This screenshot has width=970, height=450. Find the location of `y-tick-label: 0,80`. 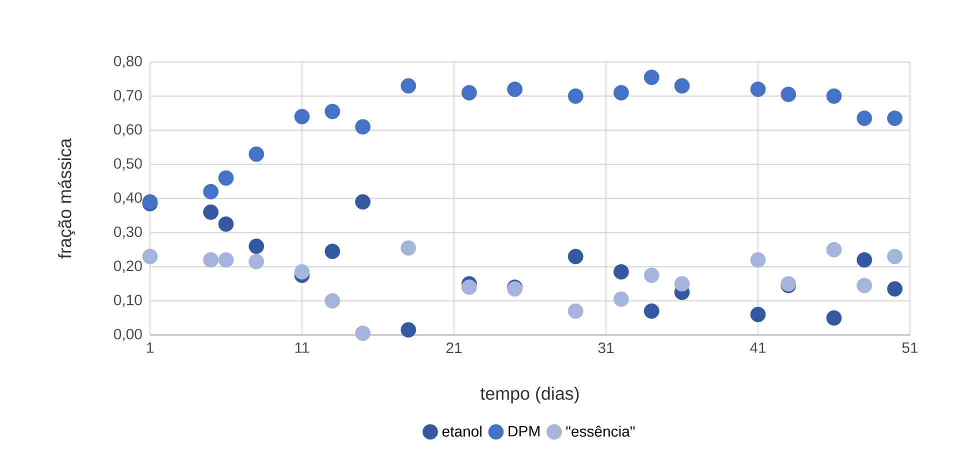

y-tick-label: 0,80 is located at coordinates (128, 62).